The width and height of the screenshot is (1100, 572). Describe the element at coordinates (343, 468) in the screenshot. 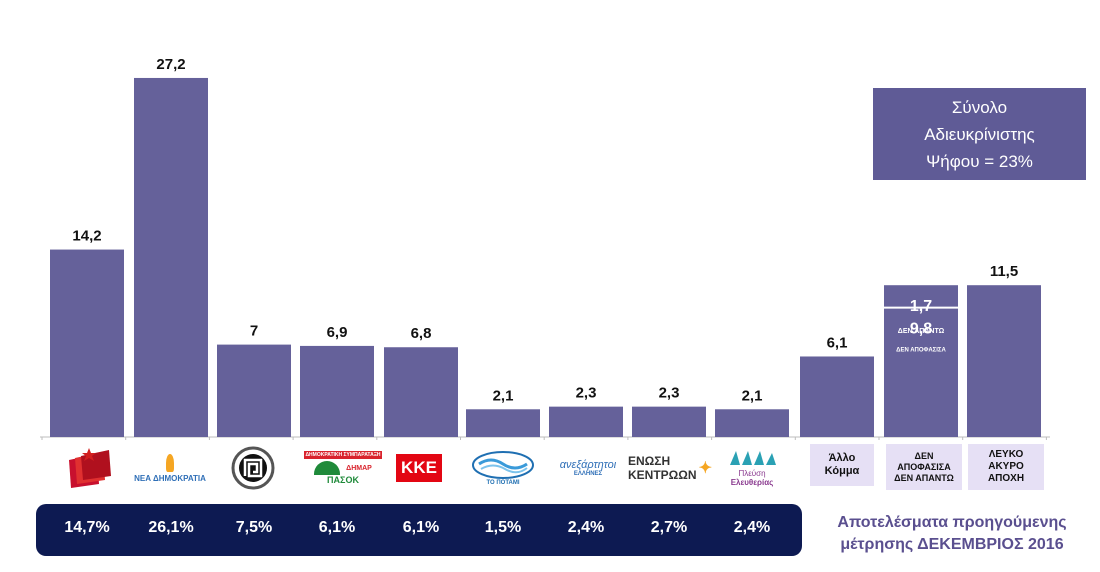

I see `pasok-logo: ΔΗΜΟΚΡΑΤΙΚΗ ΣΥΜΠΑΡΑΤΑΞΗ ΔΗΜΑΡ ΠΑΣΟΚ` at that location.